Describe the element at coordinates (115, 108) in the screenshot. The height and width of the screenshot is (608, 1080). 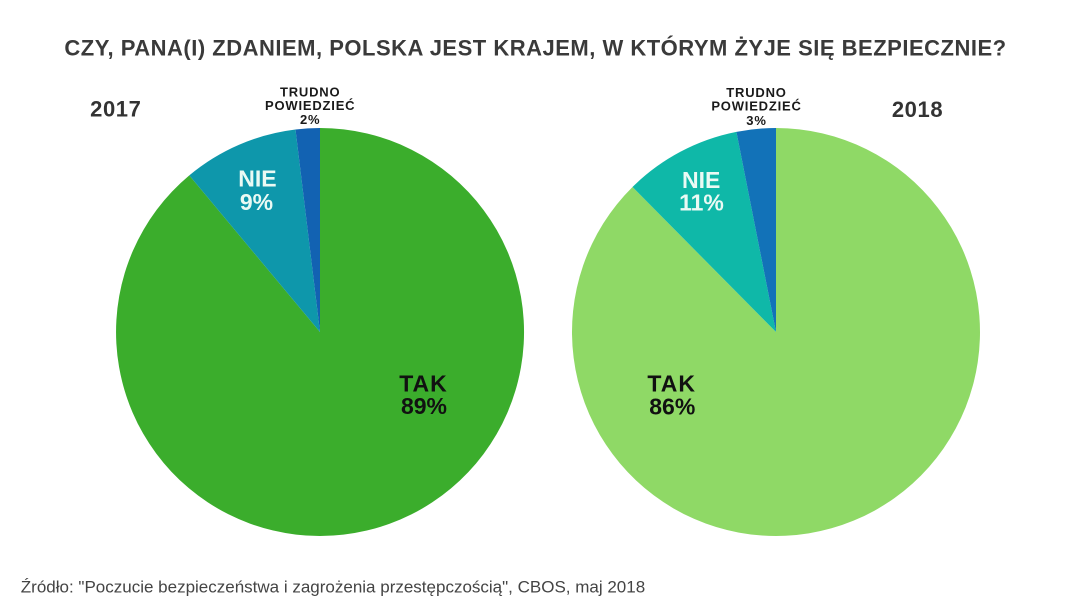
I see `svg-text: 2017` at that location.